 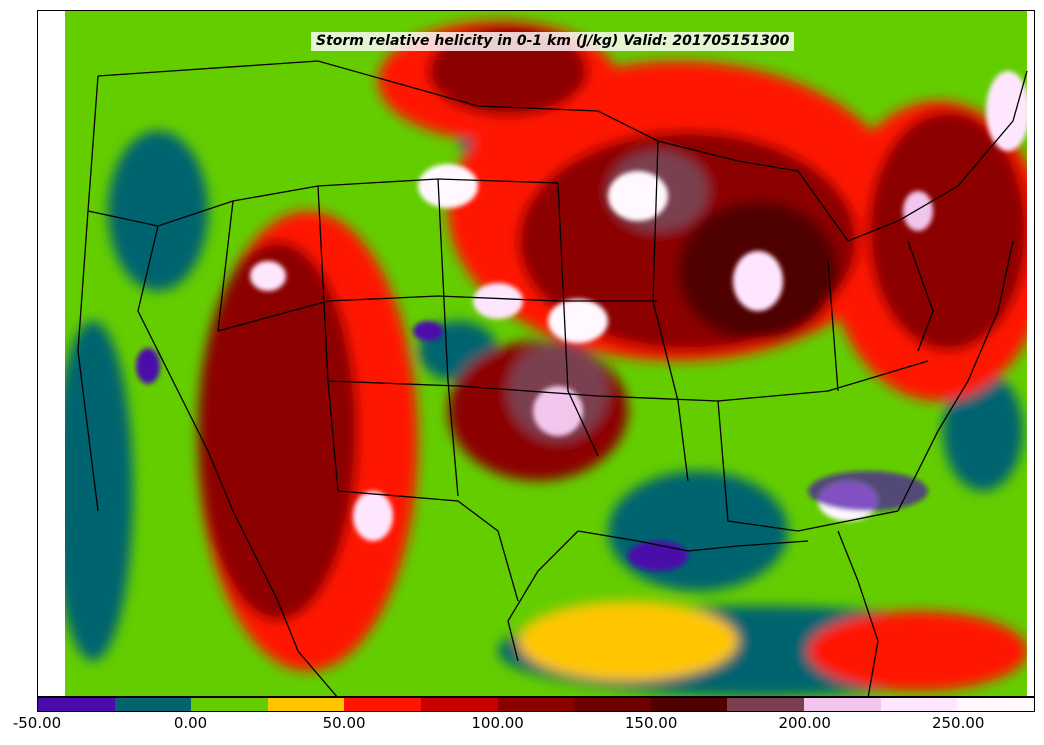 What do you see at coordinates (448, 186) in the screenshot?
I see `core-northdakota` at bounding box center [448, 186].